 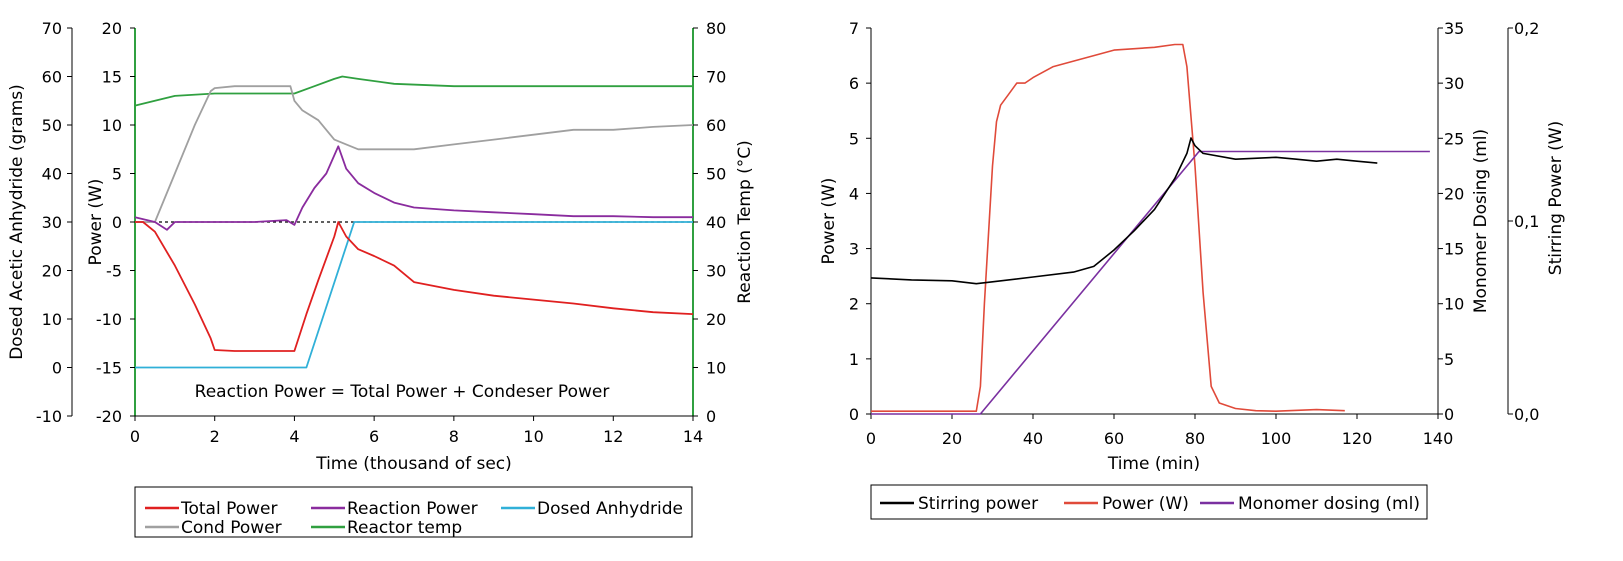 I want to click on tick-label: 14, so click(x=693, y=436).